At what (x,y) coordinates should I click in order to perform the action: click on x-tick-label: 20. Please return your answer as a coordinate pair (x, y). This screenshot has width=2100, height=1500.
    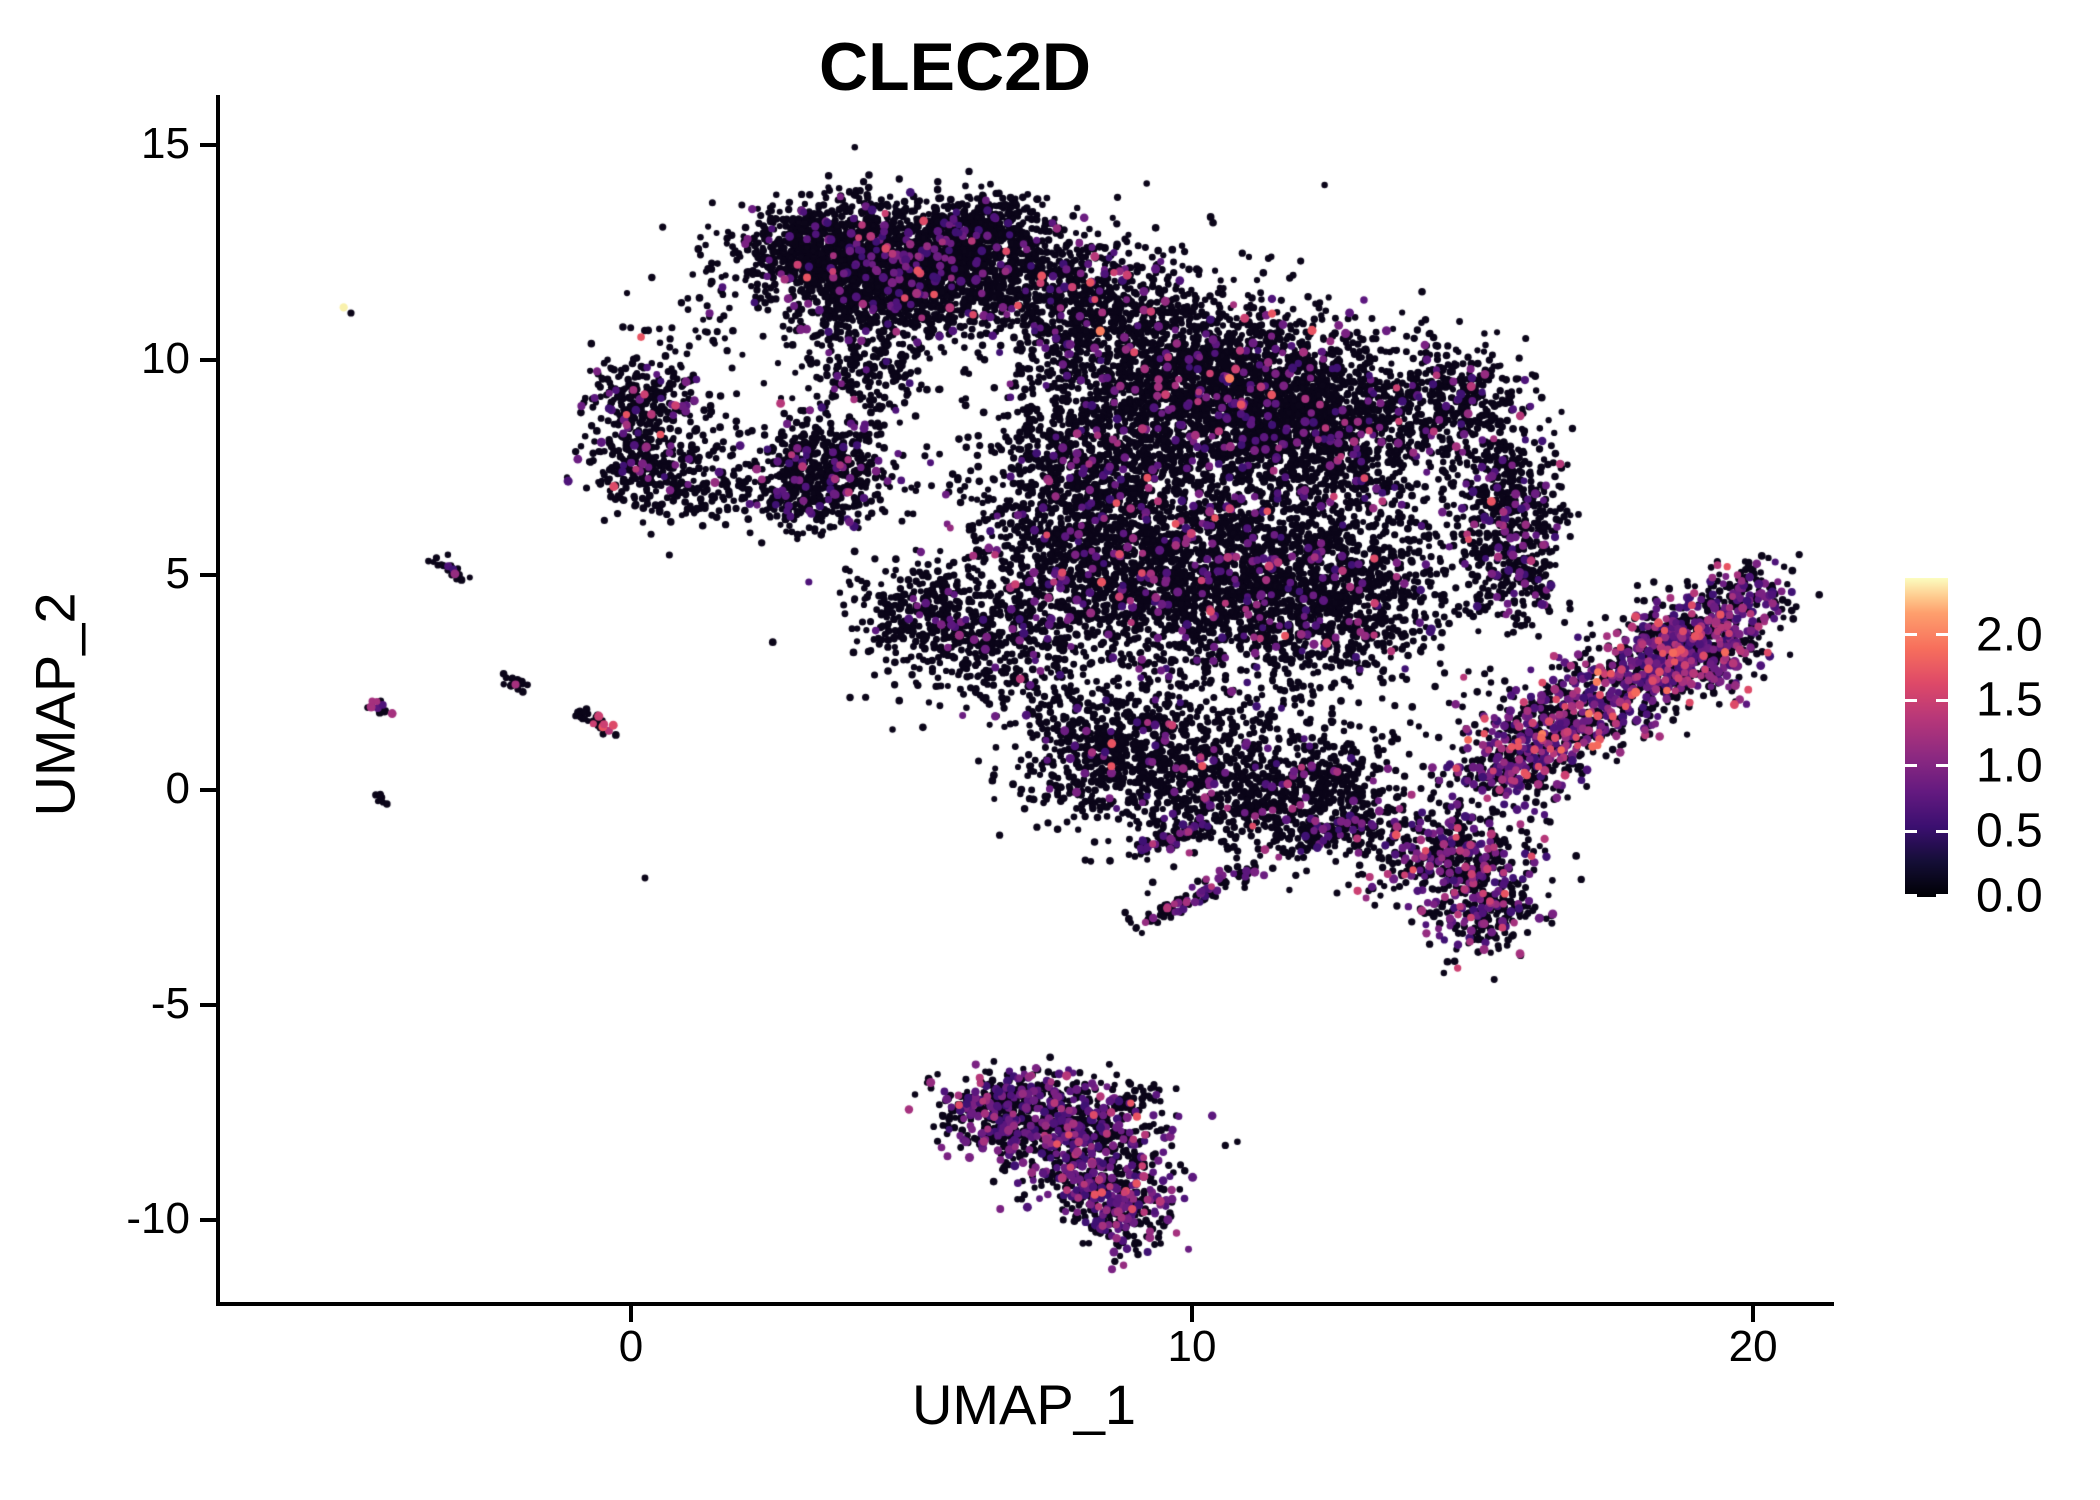
    Looking at the image, I should click on (1753, 1346).